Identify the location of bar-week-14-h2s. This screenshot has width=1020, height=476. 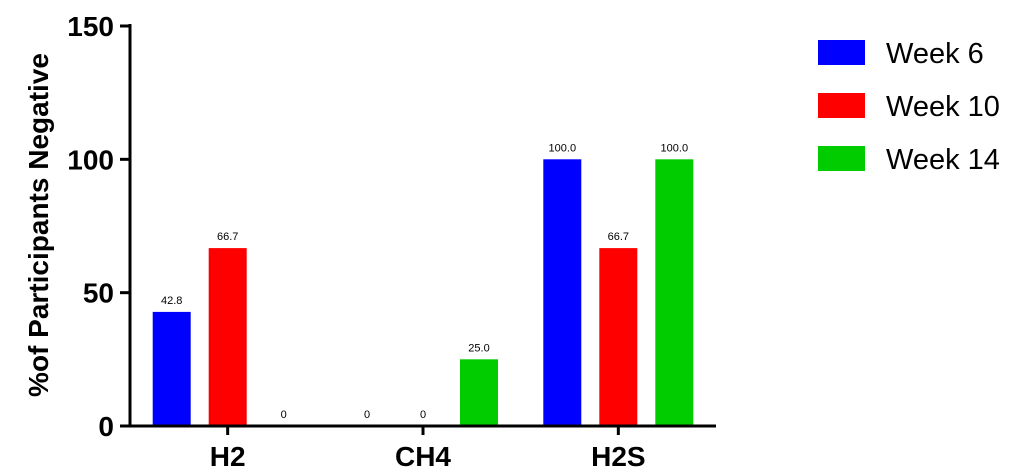
(674, 293).